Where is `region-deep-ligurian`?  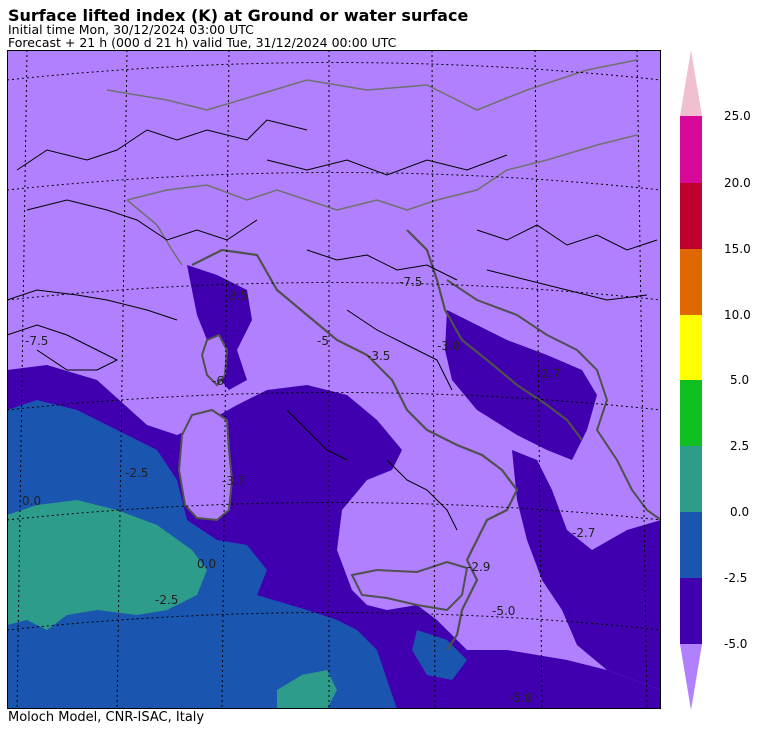 region-deep-ligurian is located at coordinates (219, 327).